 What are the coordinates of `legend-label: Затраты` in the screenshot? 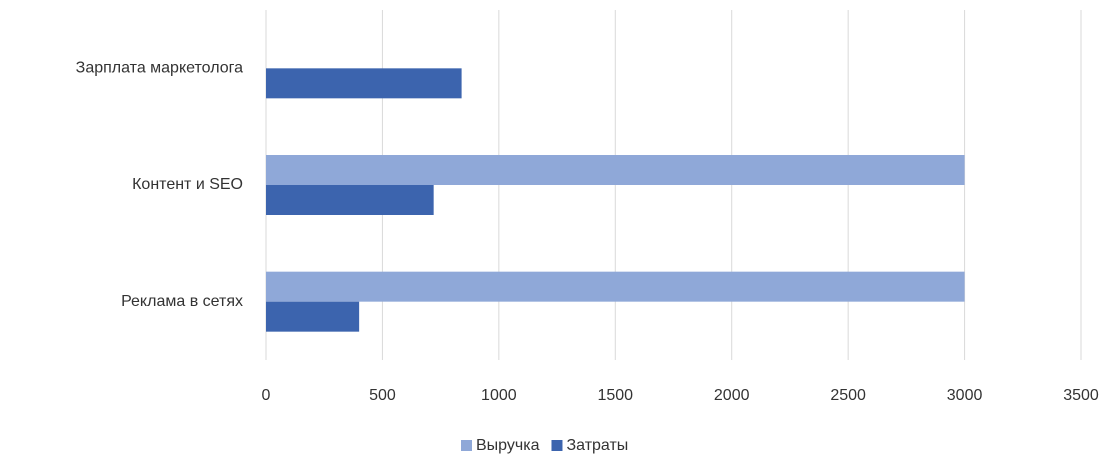 It's located at (597, 445).